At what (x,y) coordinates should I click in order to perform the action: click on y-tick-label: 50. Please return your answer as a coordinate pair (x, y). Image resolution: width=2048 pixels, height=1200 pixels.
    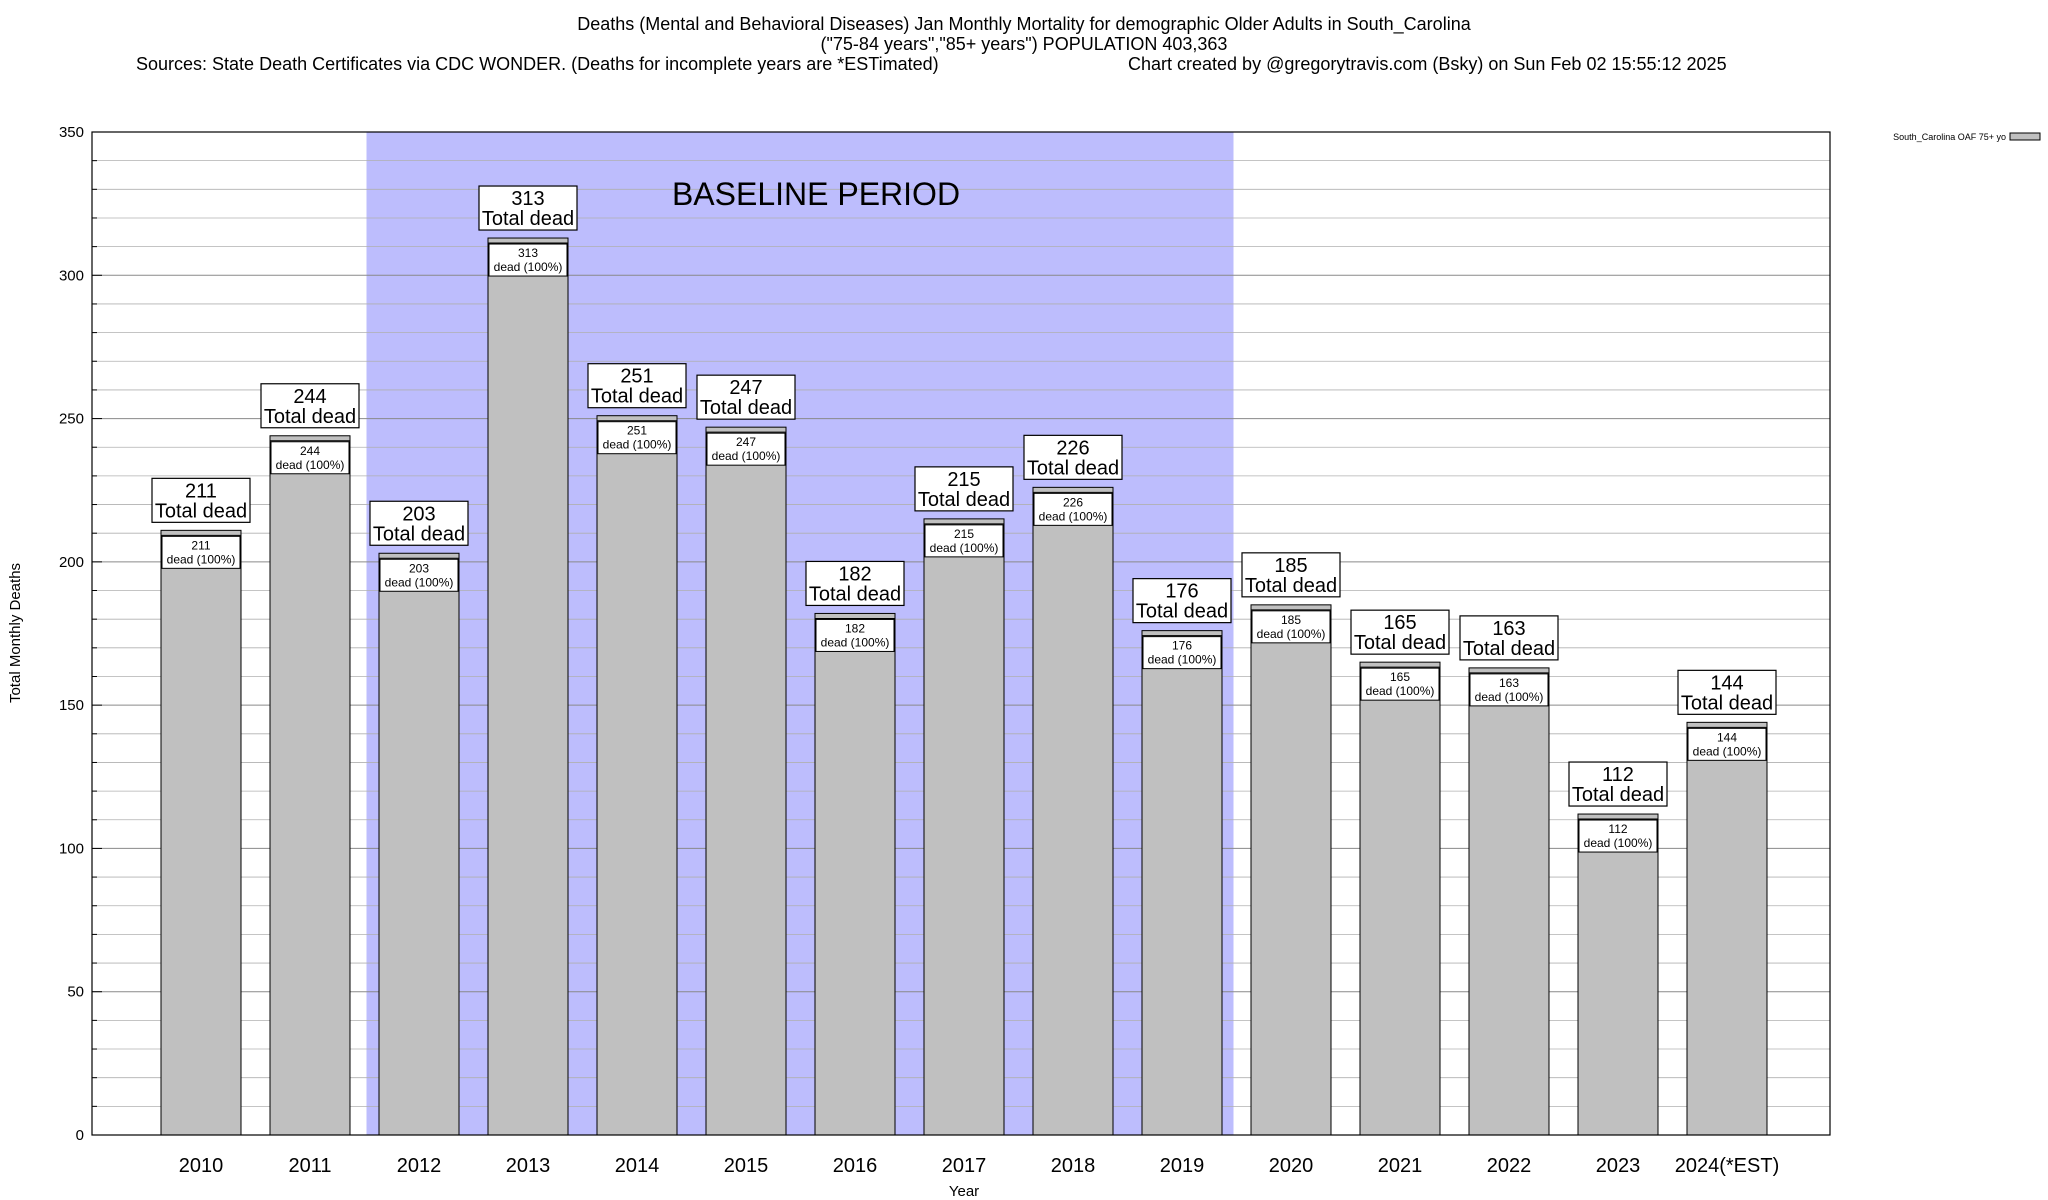
    Looking at the image, I should click on (75, 992).